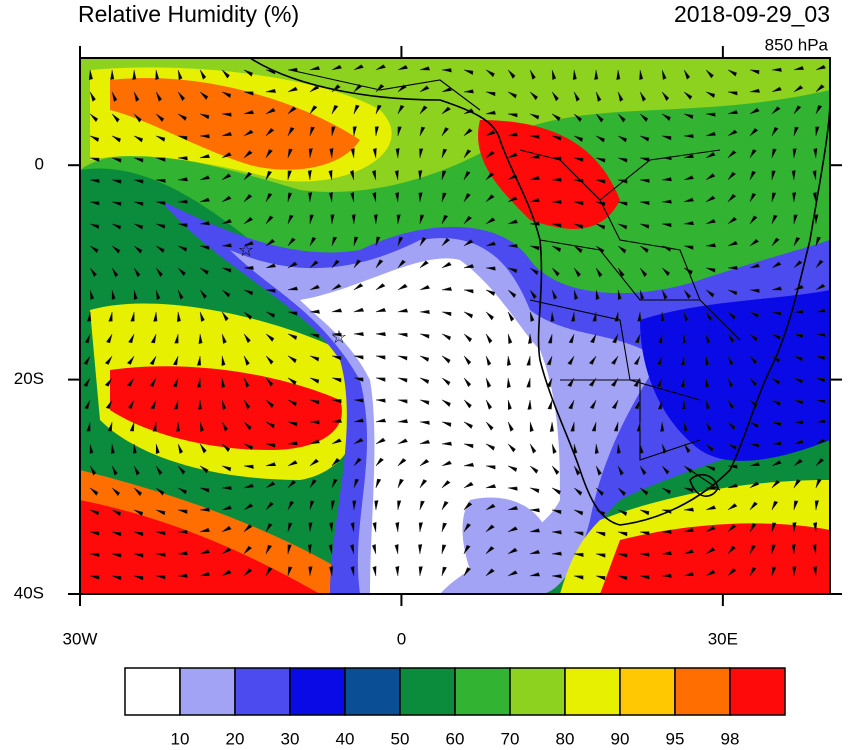 The width and height of the screenshot is (850, 750). Describe the element at coordinates (80, 638) in the screenshot. I see `x-tick-label: 30W` at that location.